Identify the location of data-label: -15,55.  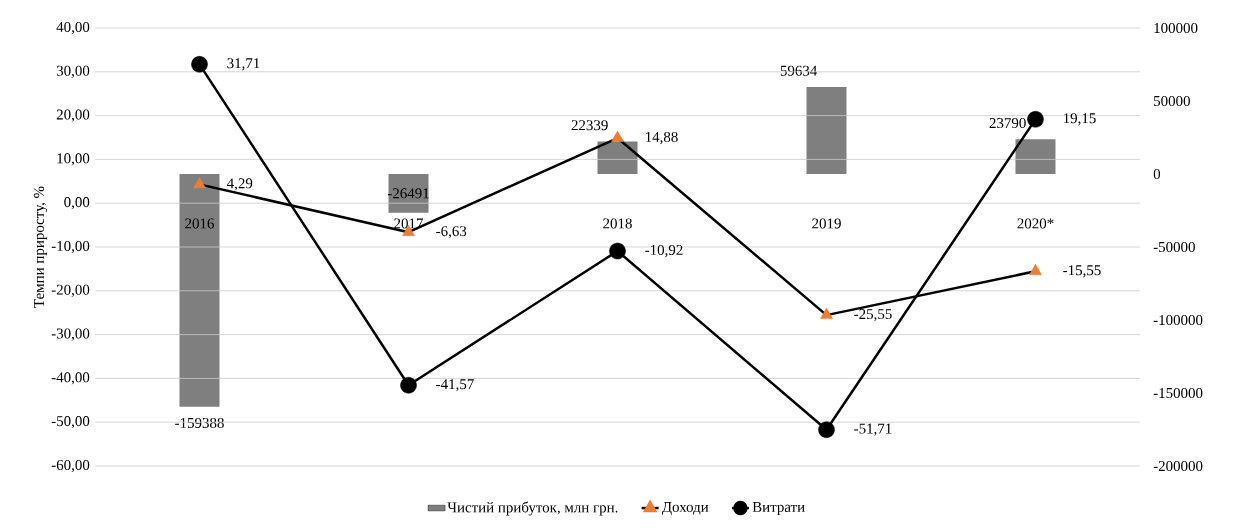
(1082, 271).